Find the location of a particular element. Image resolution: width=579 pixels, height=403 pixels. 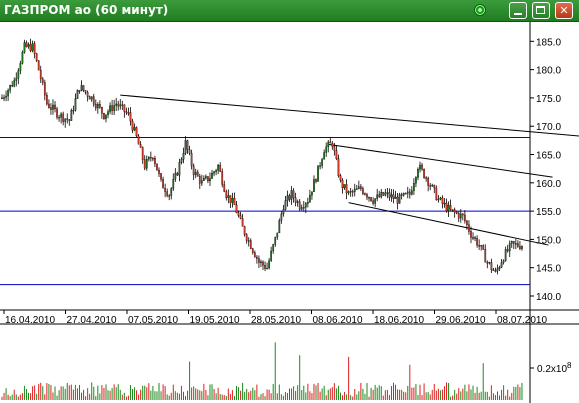

y-tick-label: 160.0 is located at coordinates (548, 184).